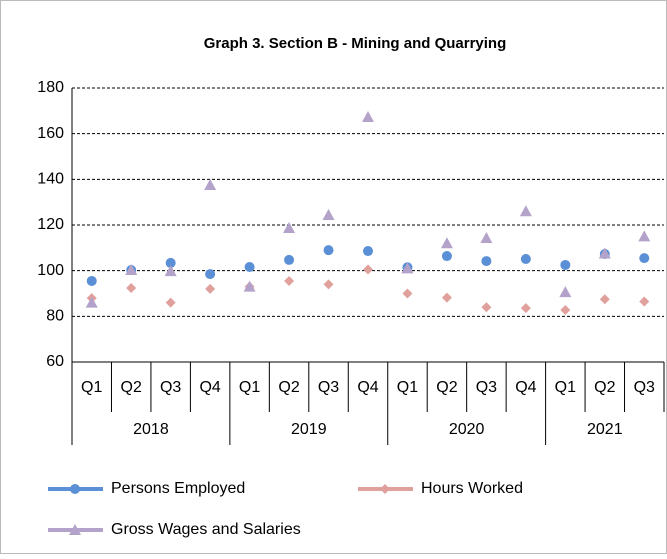 The height and width of the screenshot is (559, 667). I want to click on y-tick-label: 100, so click(50, 270).